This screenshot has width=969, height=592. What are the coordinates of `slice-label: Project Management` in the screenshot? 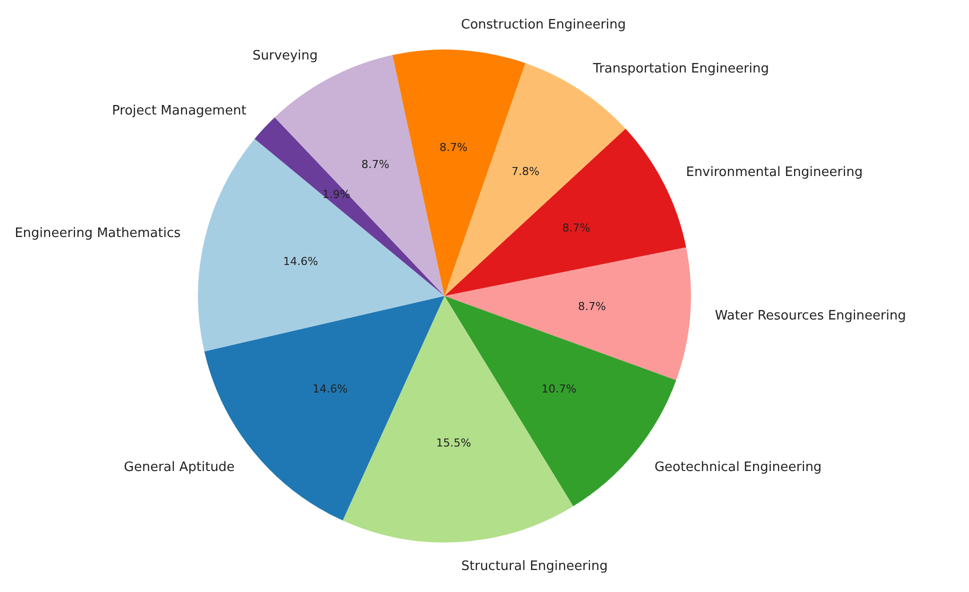 It's located at (179, 110).